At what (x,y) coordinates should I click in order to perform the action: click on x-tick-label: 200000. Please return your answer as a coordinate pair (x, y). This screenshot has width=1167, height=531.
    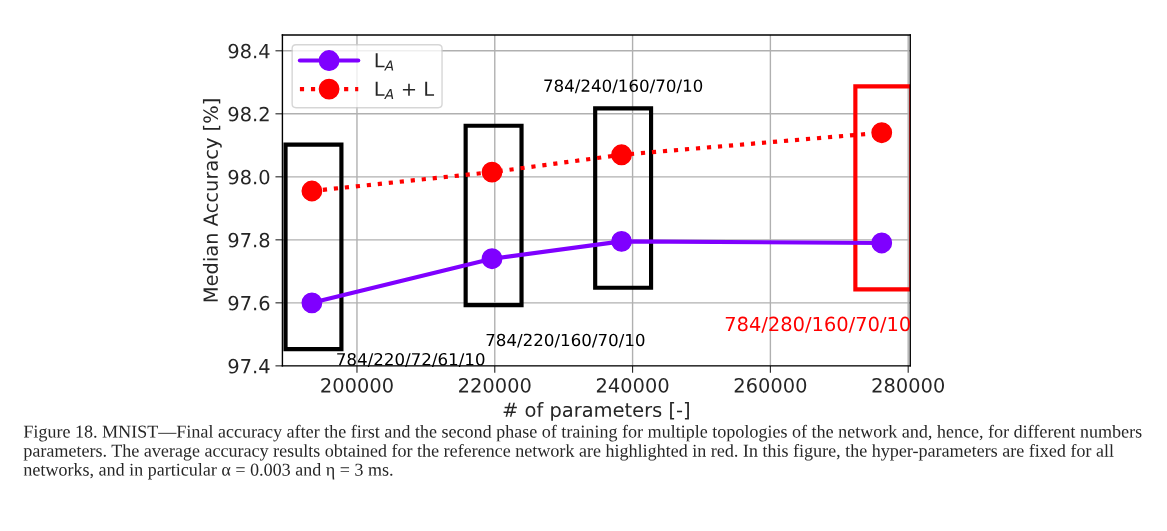
    Looking at the image, I should click on (357, 385).